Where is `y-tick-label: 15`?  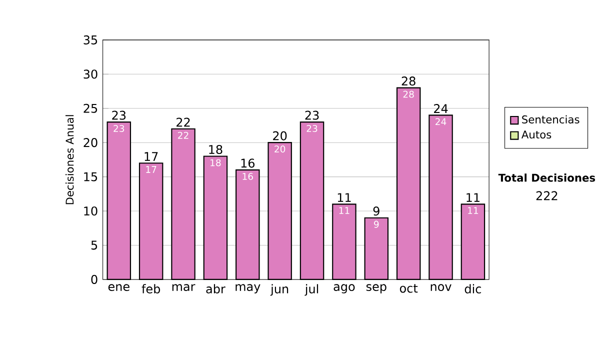 y-tick-label: 15 is located at coordinates (91, 177).